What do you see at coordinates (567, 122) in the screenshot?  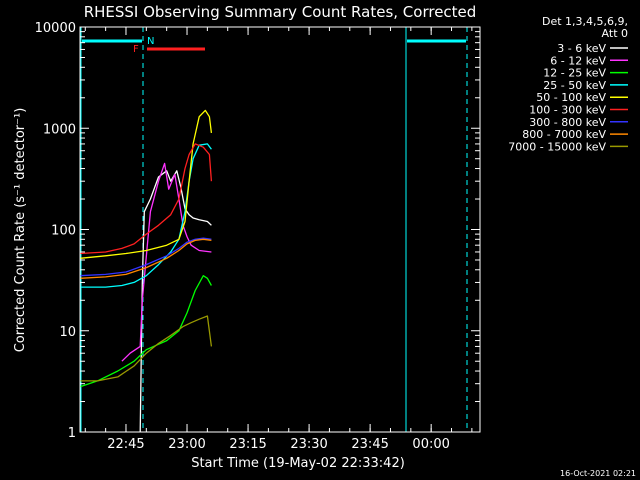 I see `legend-label-6: 300 - 800 keV` at bounding box center [567, 122].